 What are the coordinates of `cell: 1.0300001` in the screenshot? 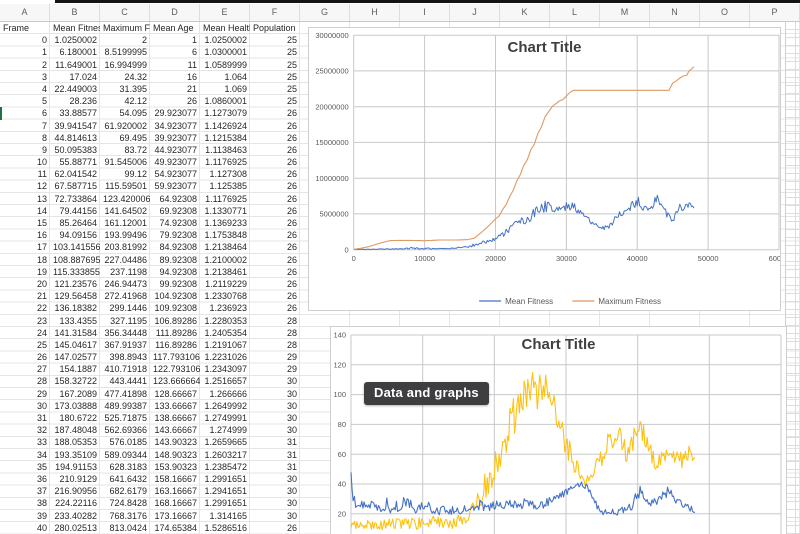 It's located at (225, 52).